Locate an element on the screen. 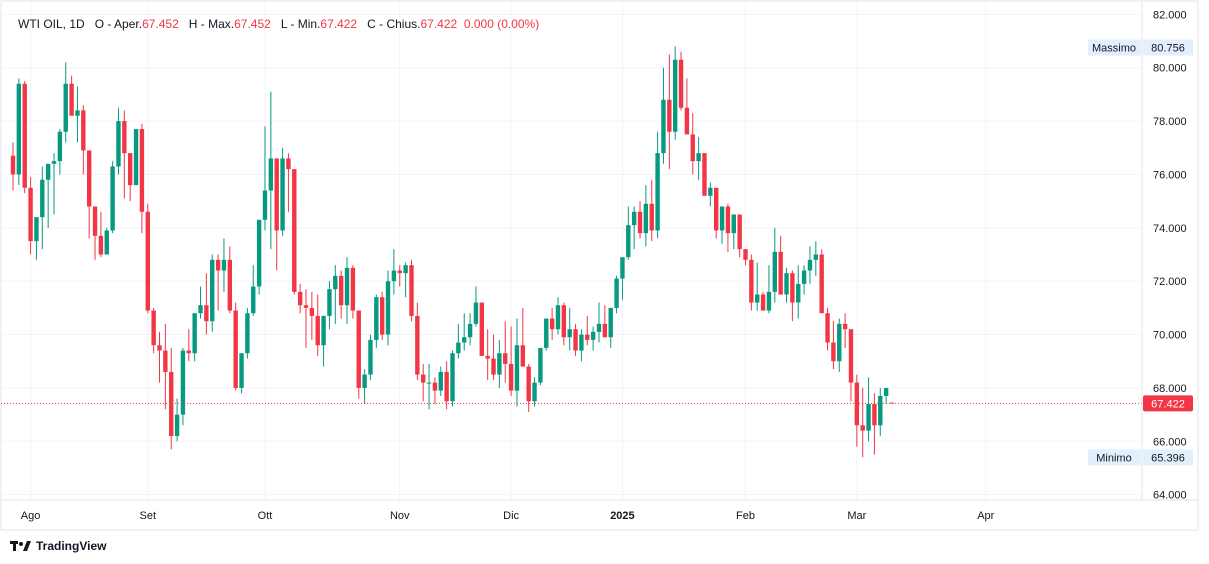 This screenshot has height=564, width=1209. price-tick-label: 66.000 is located at coordinates (1170, 442).